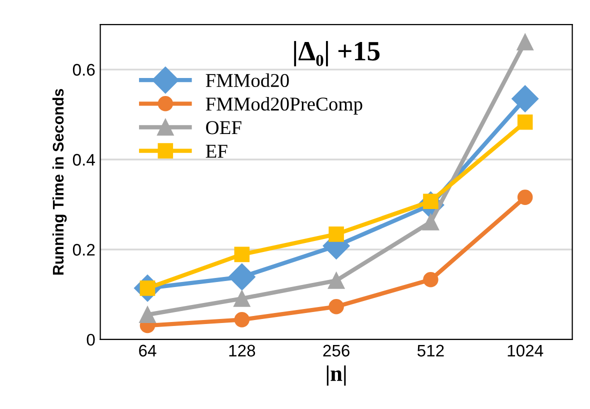  I want to click on x-tick-label: 128, so click(242, 350).